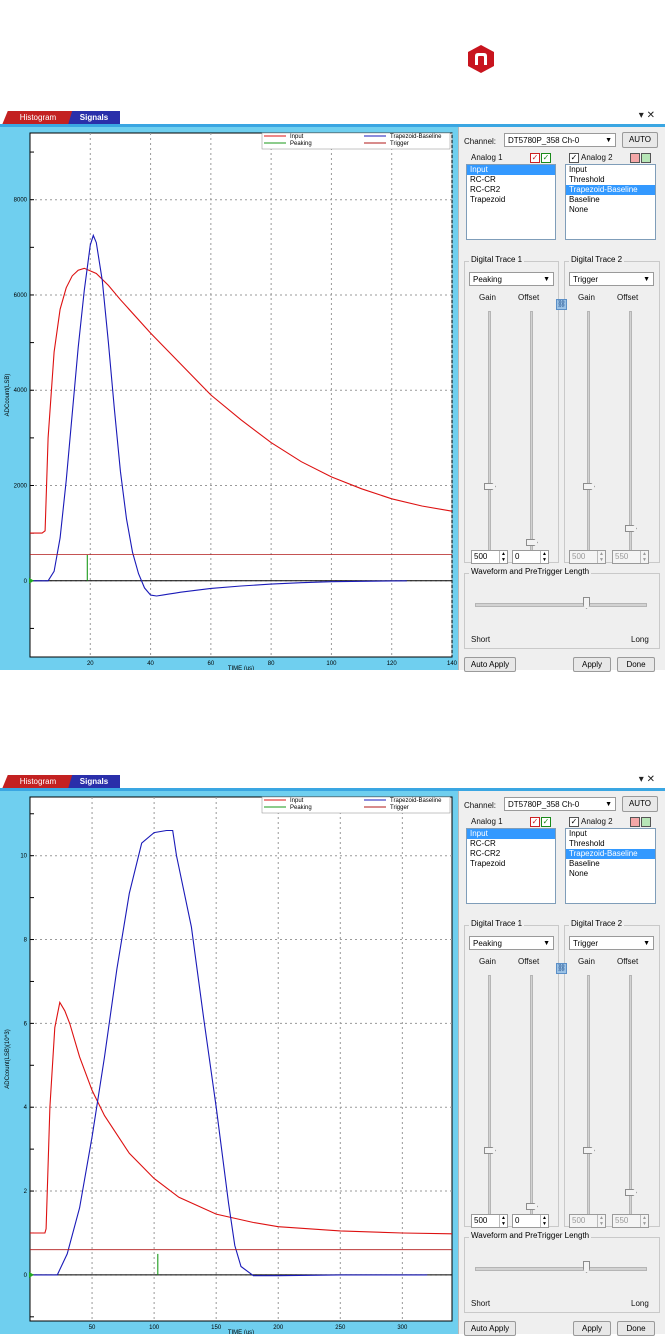 The height and width of the screenshot is (1338, 665). What do you see at coordinates (487, 943) in the screenshot?
I see `digital-trace1-value: Peaking` at bounding box center [487, 943].